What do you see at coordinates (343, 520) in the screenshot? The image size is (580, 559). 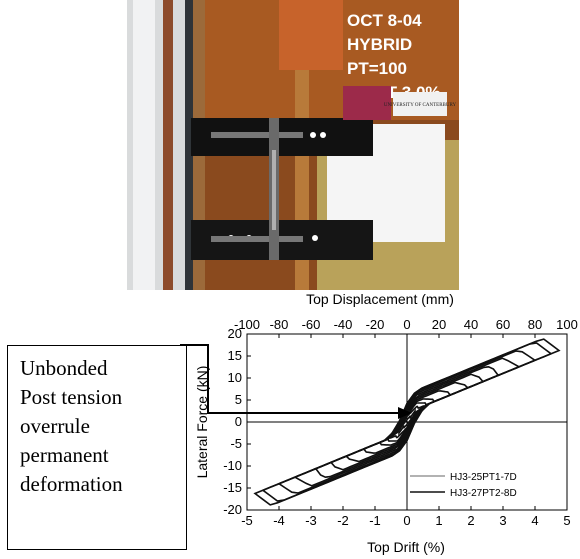 I see `x-tick-label: -2` at bounding box center [343, 520].